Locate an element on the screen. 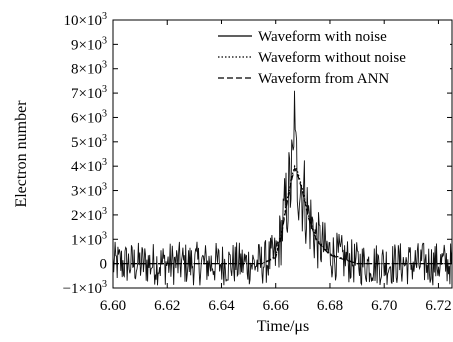 The image size is (453, 342). y-tick-label: 1×10³ is located at coordinates (89, 239).